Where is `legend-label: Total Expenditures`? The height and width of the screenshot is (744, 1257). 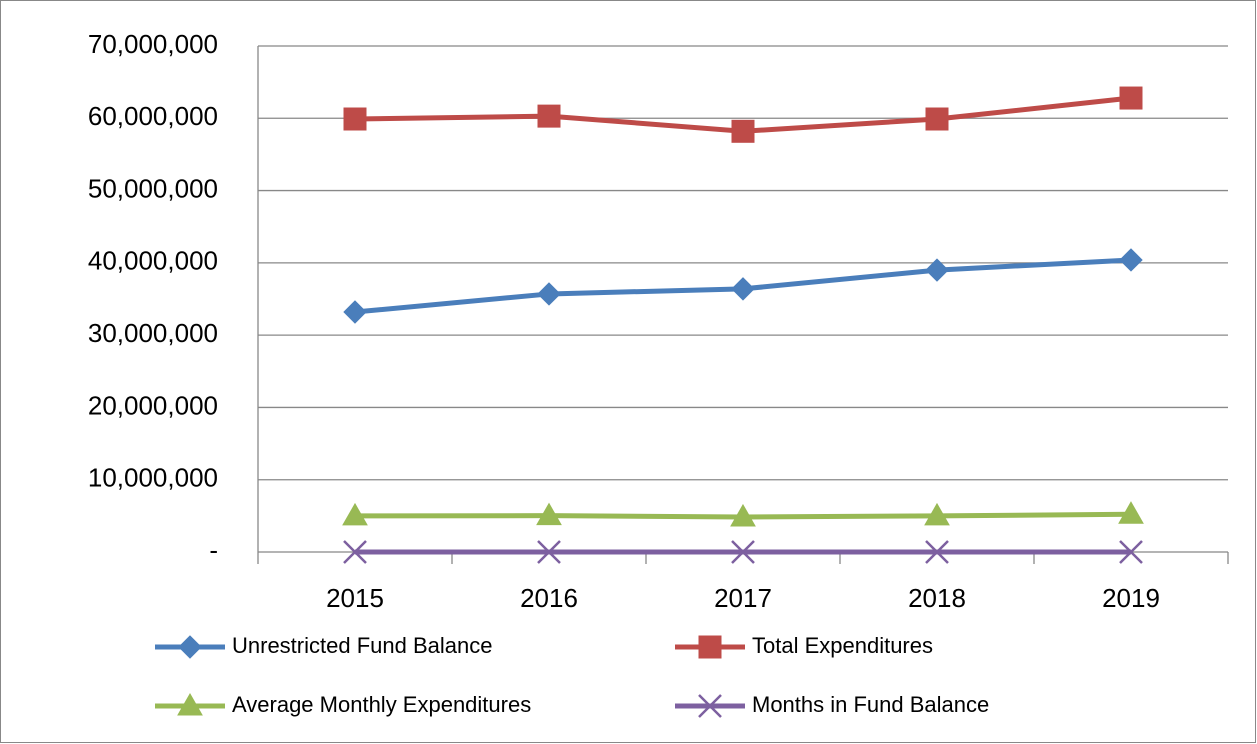
legend-label: Total Expenditures is located at coordinates (842, 645).